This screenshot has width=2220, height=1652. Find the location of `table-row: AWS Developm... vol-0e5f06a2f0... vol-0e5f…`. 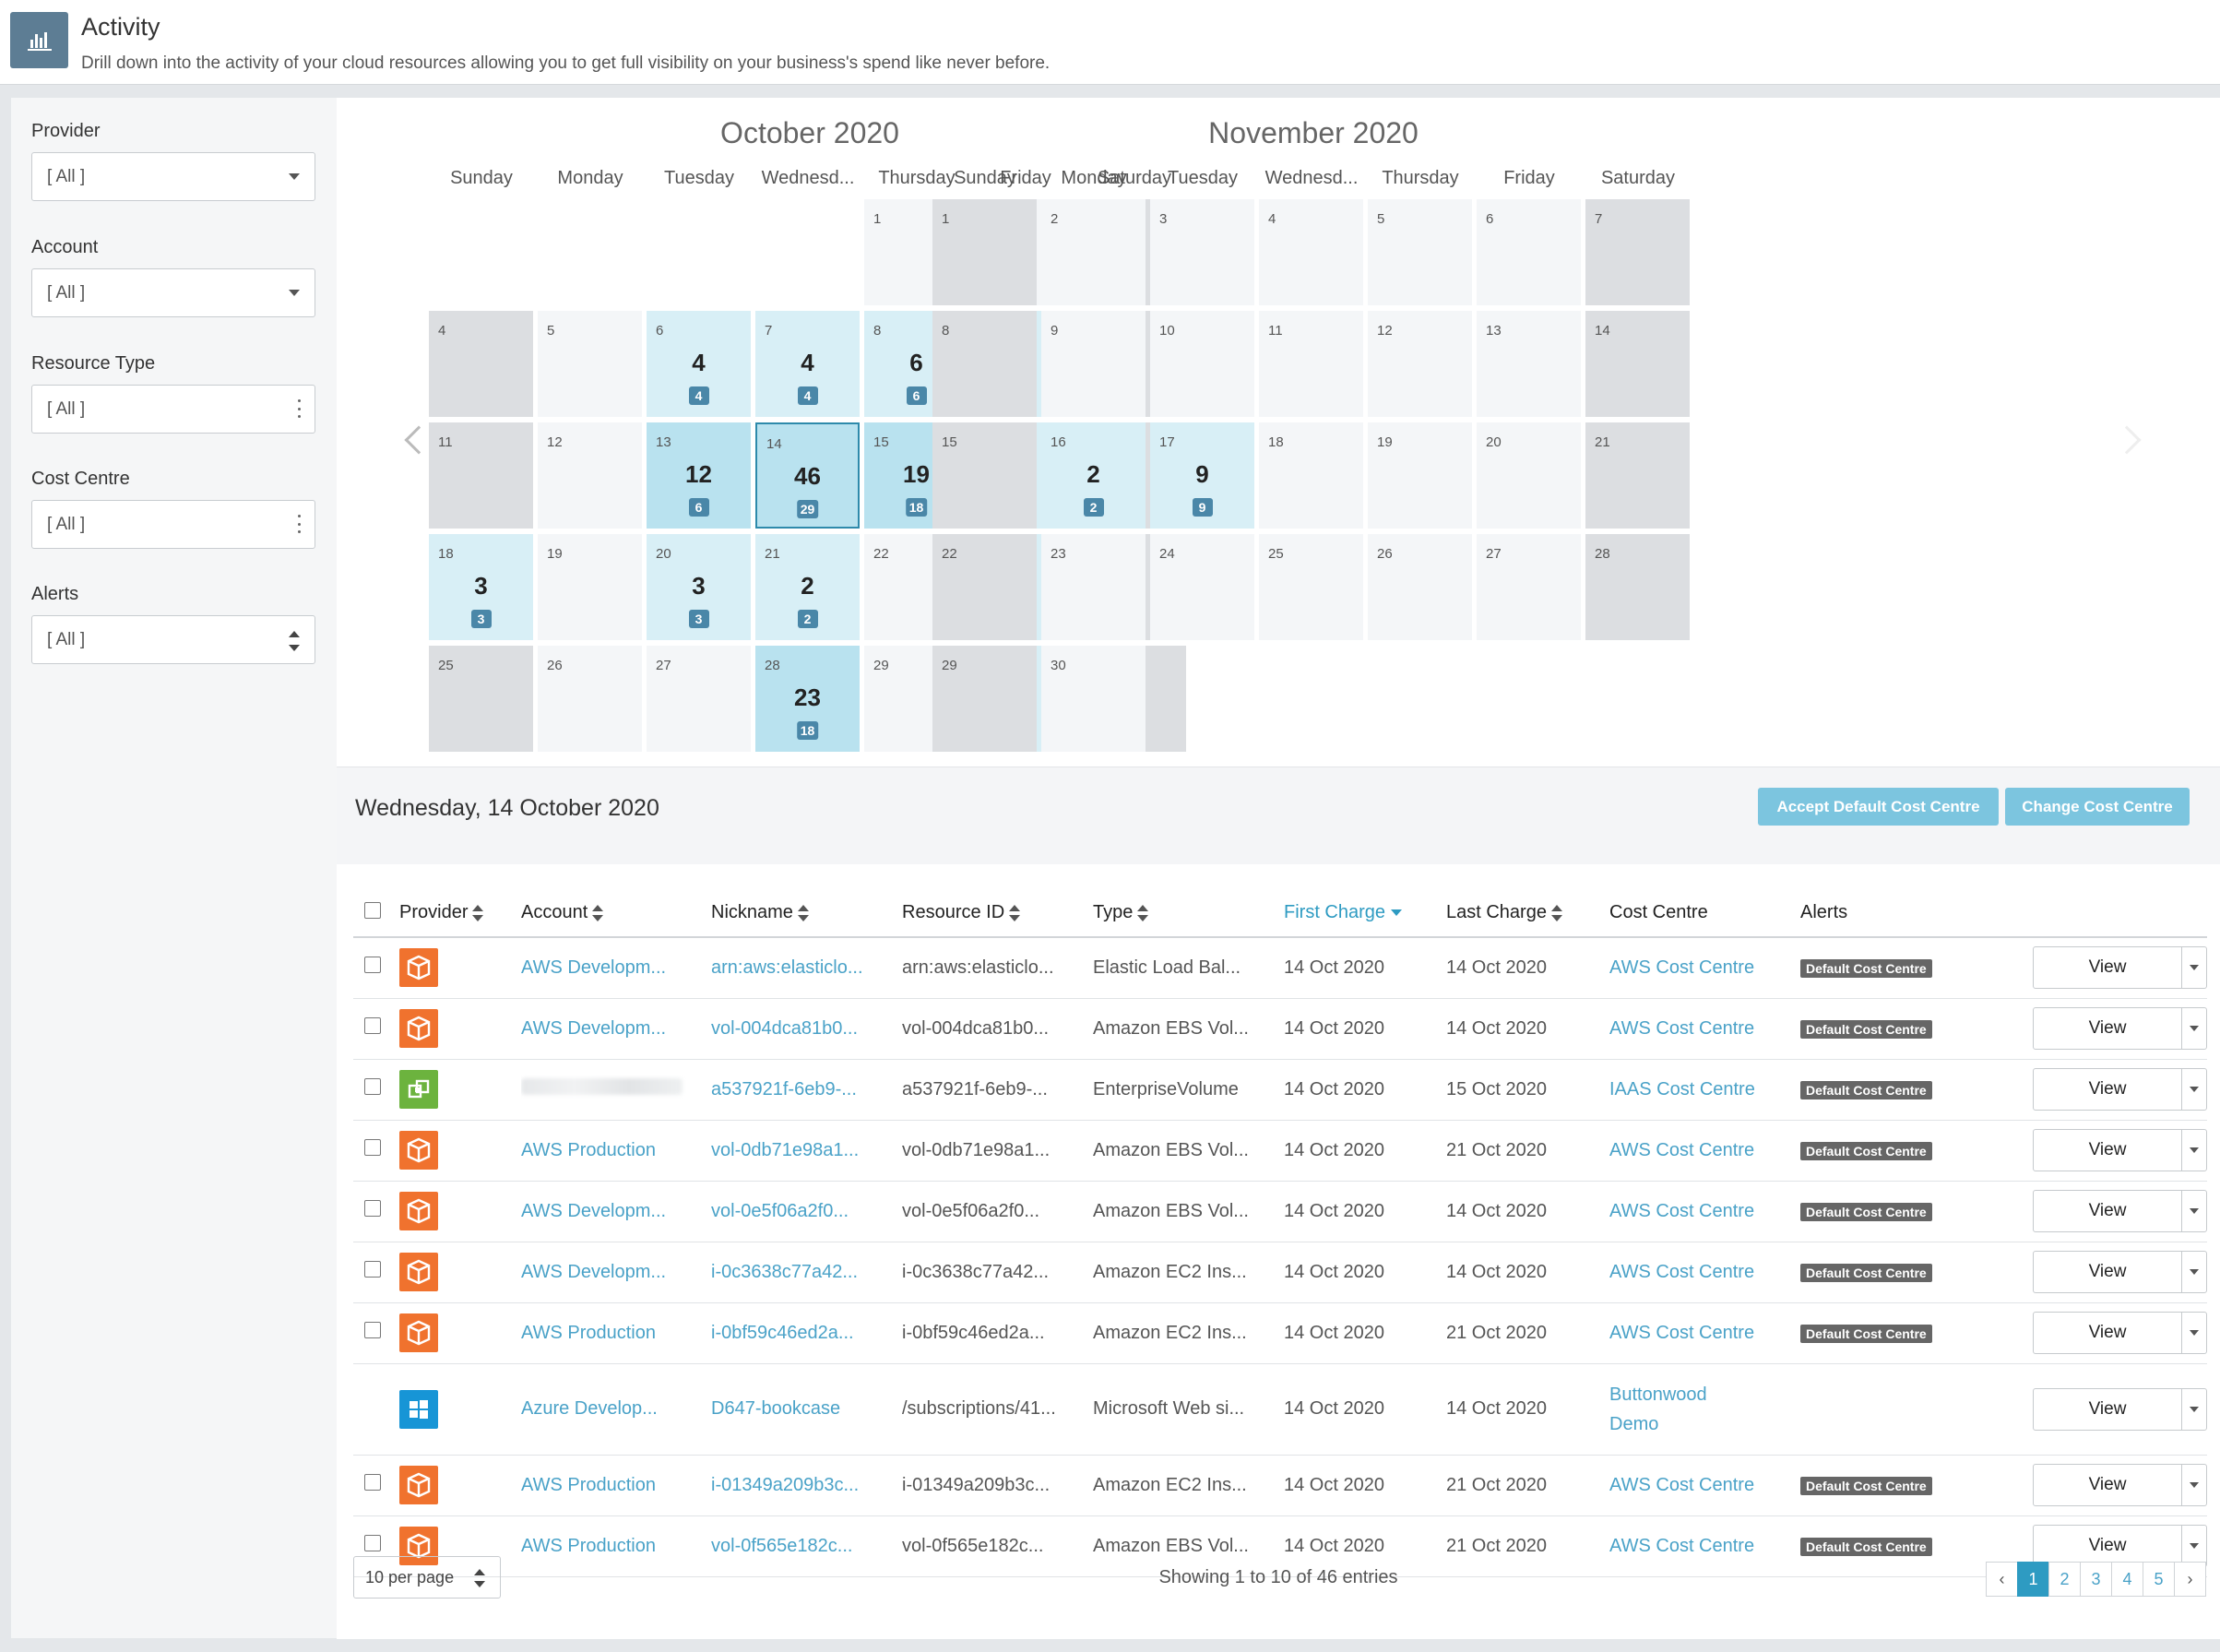

table-row: AWS Developm... vol-0e5f06a2f0... vol-0e5f… is located at coordinates (1280, 1211).